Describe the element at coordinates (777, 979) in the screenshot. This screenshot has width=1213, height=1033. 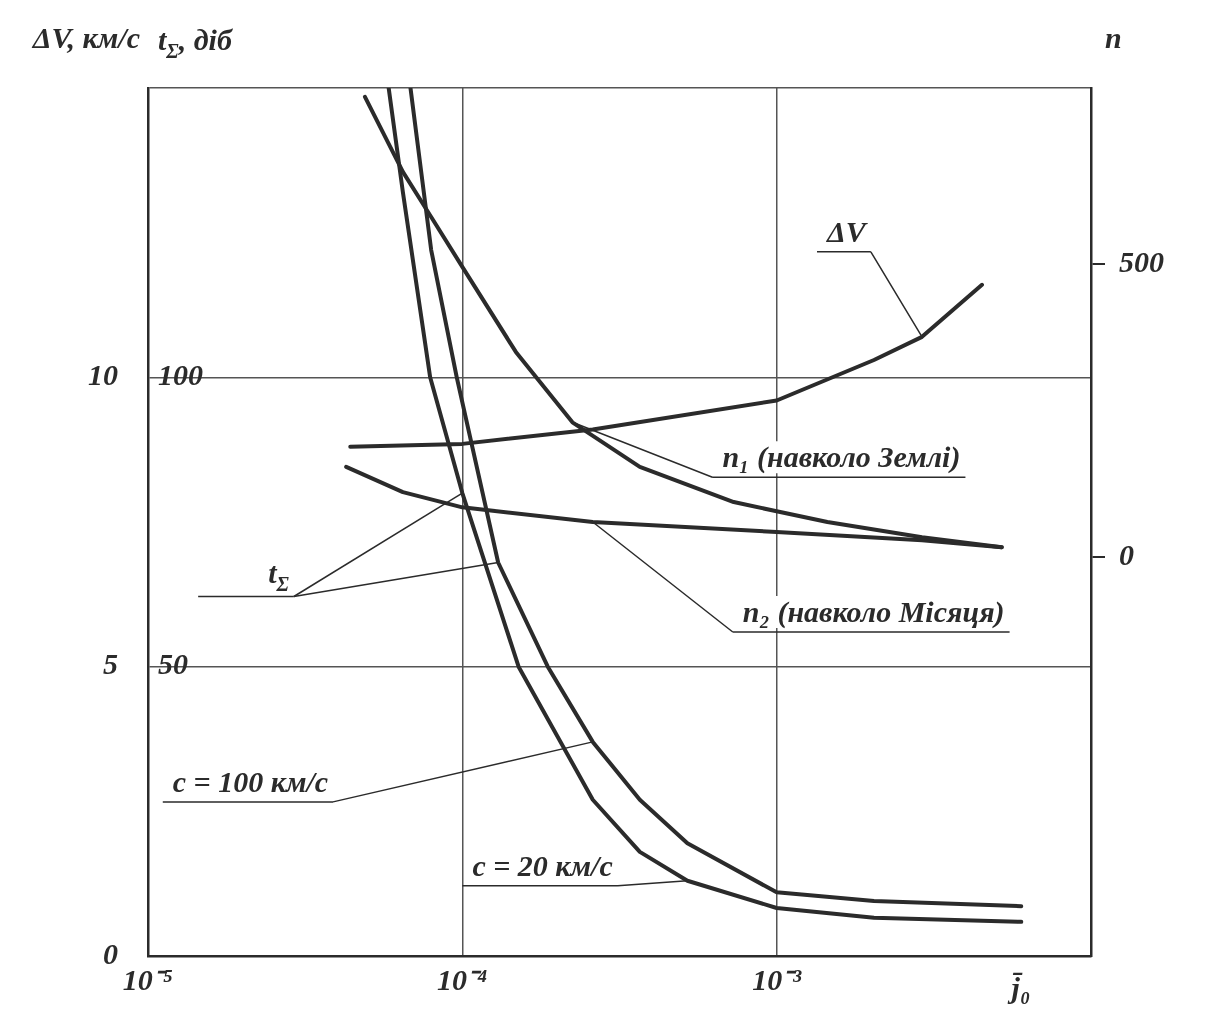
I see `x-tick-label: 10⁻³` at that location.